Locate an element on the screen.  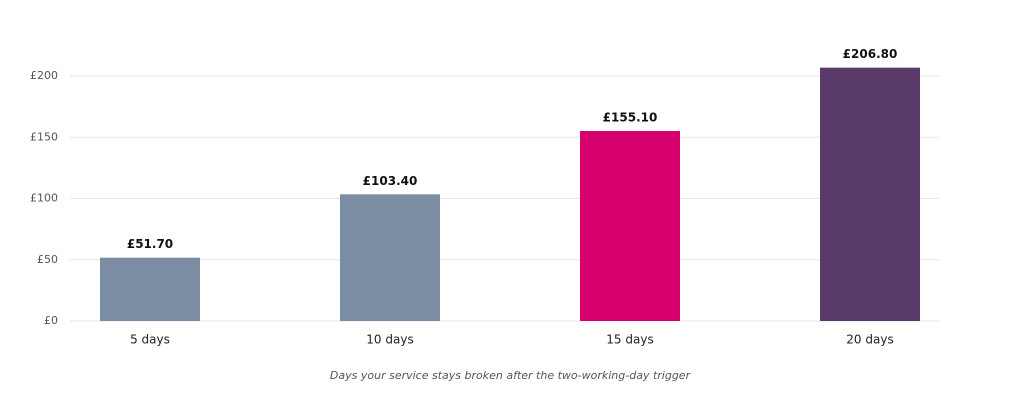
y-tick-label: £150 is located at coordinates (44, 136).